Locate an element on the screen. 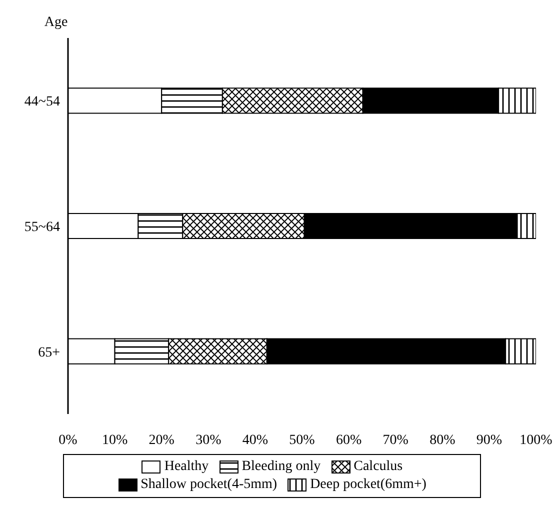 This screenshot has height=526, width=560. x-tick-label: 10% is located at coordinates (115, 440).